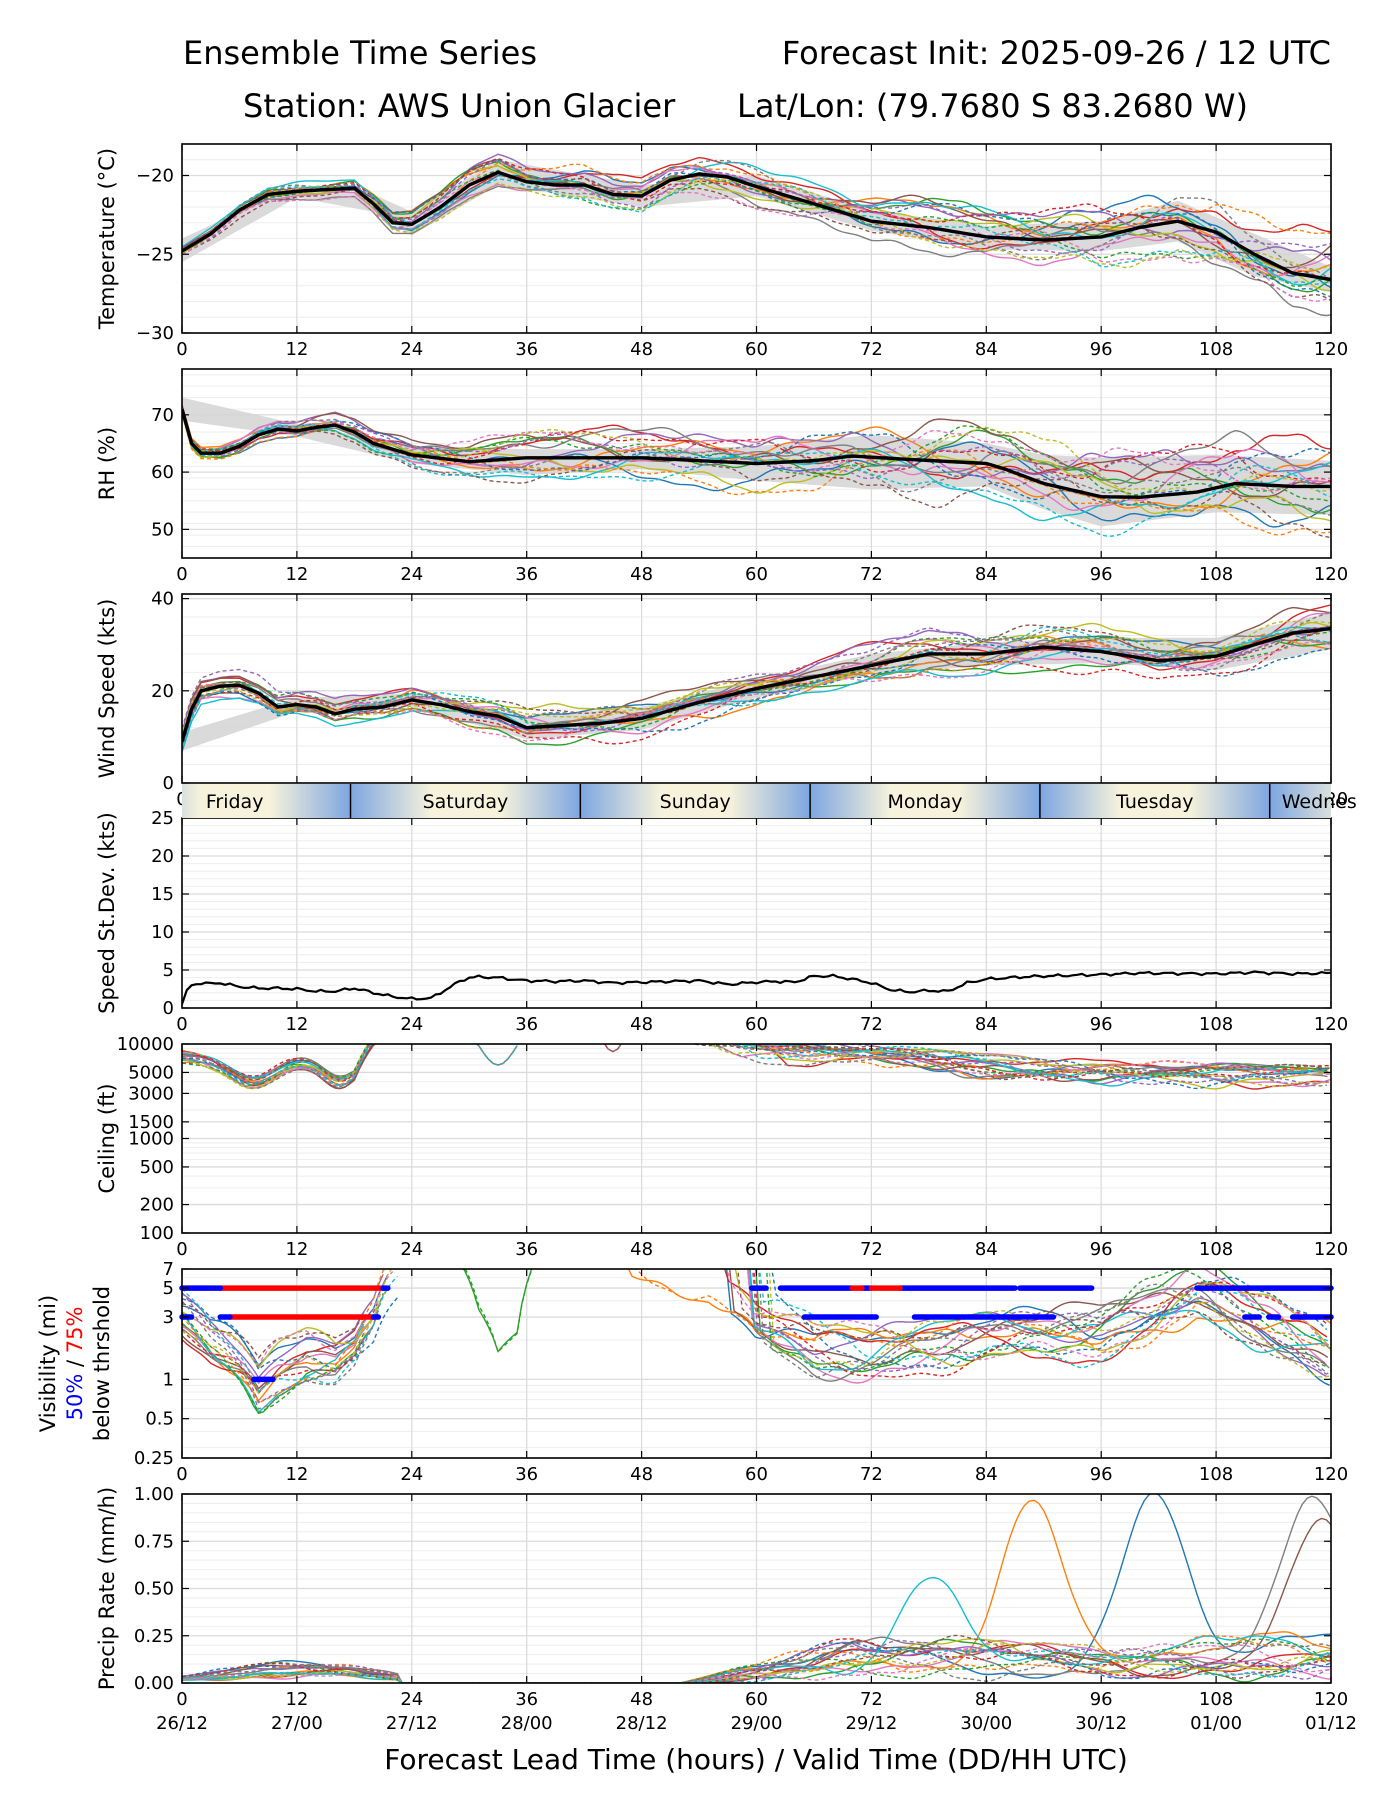 This screenshot has width=1400, height=1800. What do you see at coordinates (1101, 574) in the screenshot?
I see `x-tick-label: 96` at bounding box center [1101, 574].